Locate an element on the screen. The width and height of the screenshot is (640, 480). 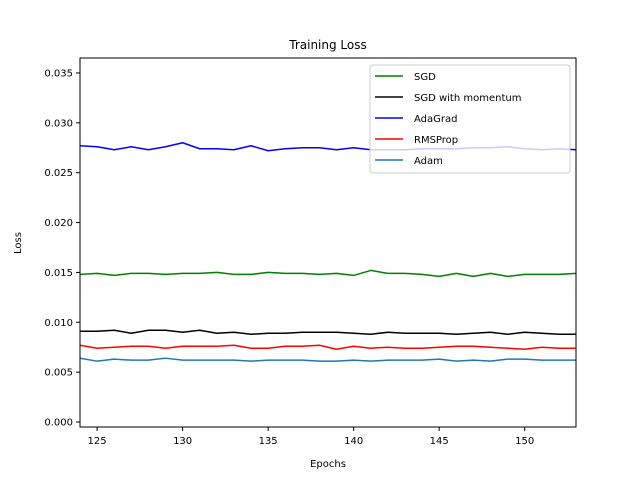
series-line-rmsprop is located at coordinates (328, 347).